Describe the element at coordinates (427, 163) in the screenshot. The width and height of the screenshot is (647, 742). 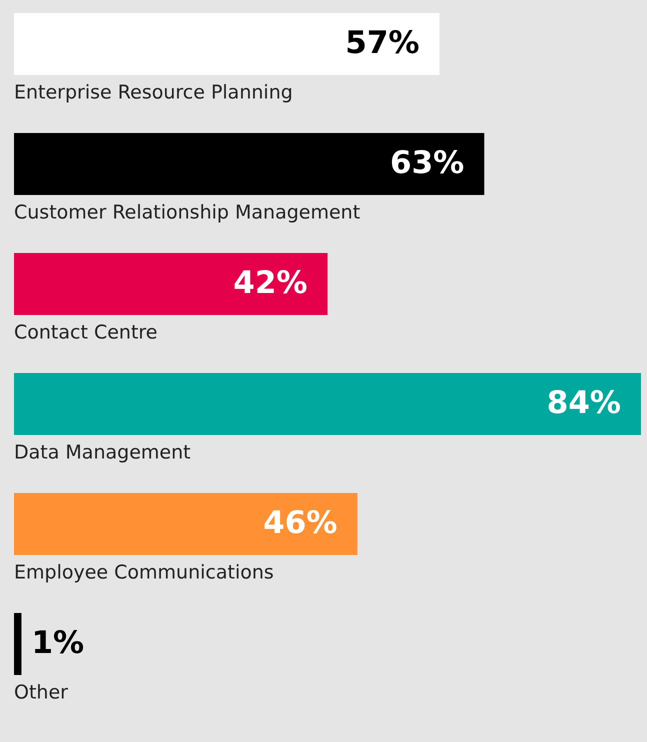
I see `data-label: 63%` at that location.